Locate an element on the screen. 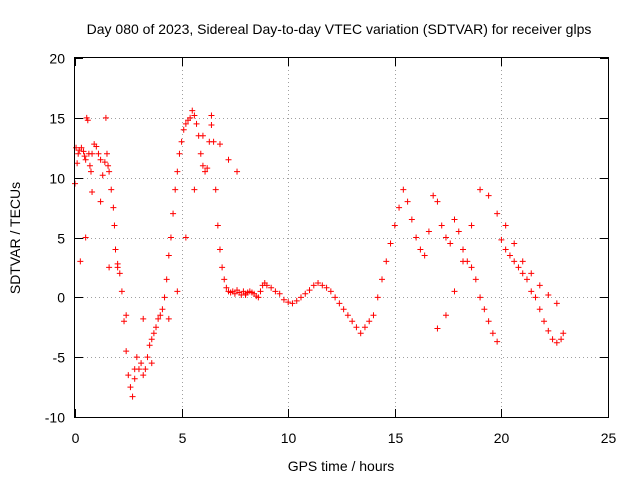 Image resolution: width=640 pixels, height=480 pixels. x-tick-label: 15 is located at coordinates (396, 438).